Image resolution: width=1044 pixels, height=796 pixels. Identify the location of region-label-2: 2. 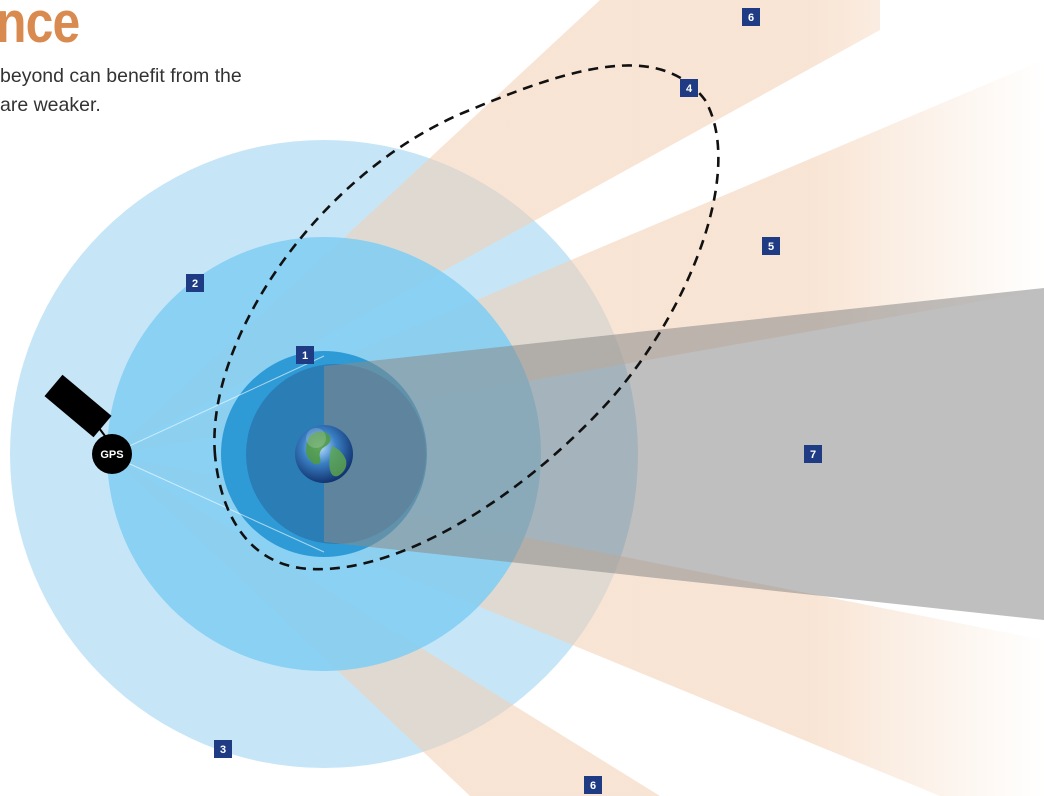
(195, 283).